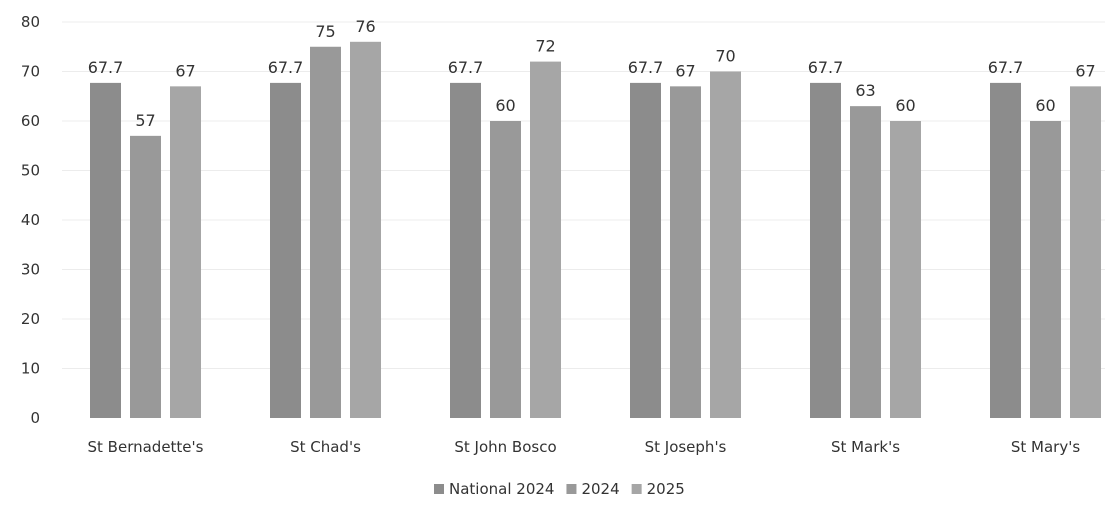 The width and height of the screenshot is (1112, 512). Describe the element at coordinates (666, 489) in the screenshot. I see `legend-label: 2025` at that location.